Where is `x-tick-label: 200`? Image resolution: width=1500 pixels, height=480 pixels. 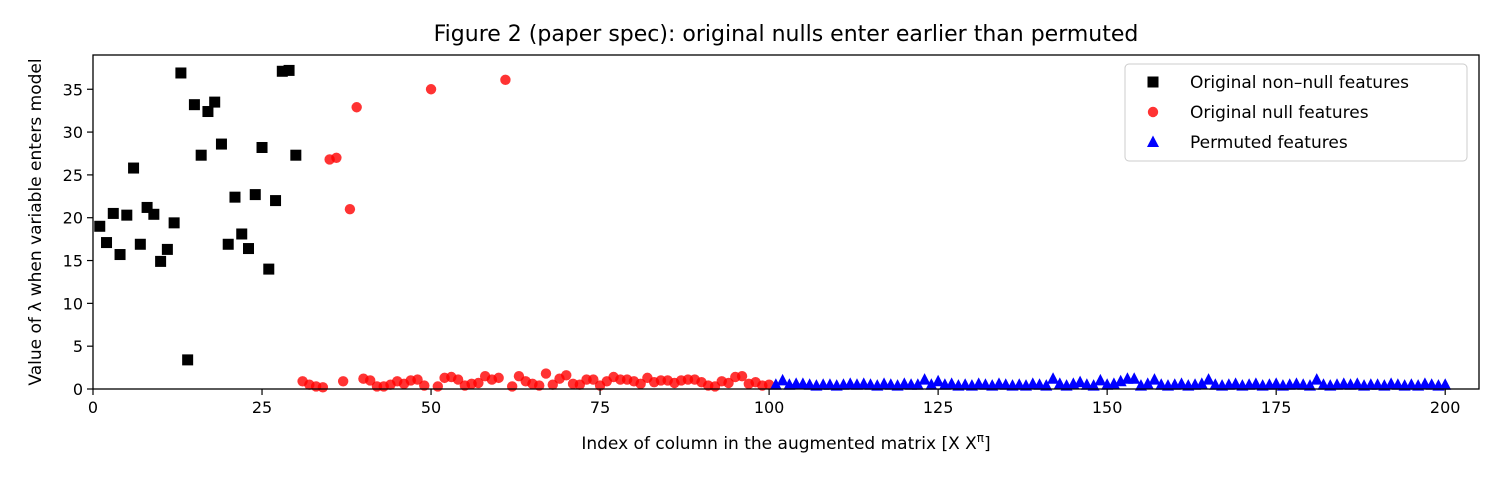
x-tick-label: 200 is located at coordinates (1445, 407).